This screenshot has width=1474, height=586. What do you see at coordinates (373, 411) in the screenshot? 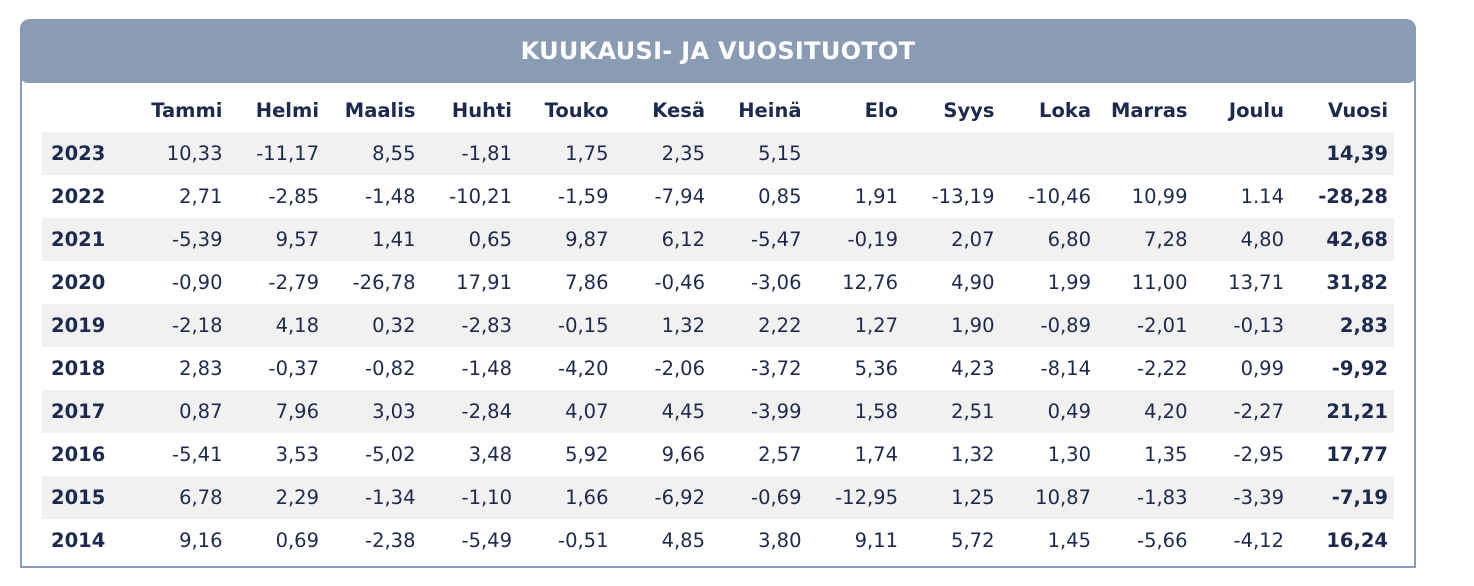
I see `month-value-cell: 3,03` at bounding box center [373, 411].